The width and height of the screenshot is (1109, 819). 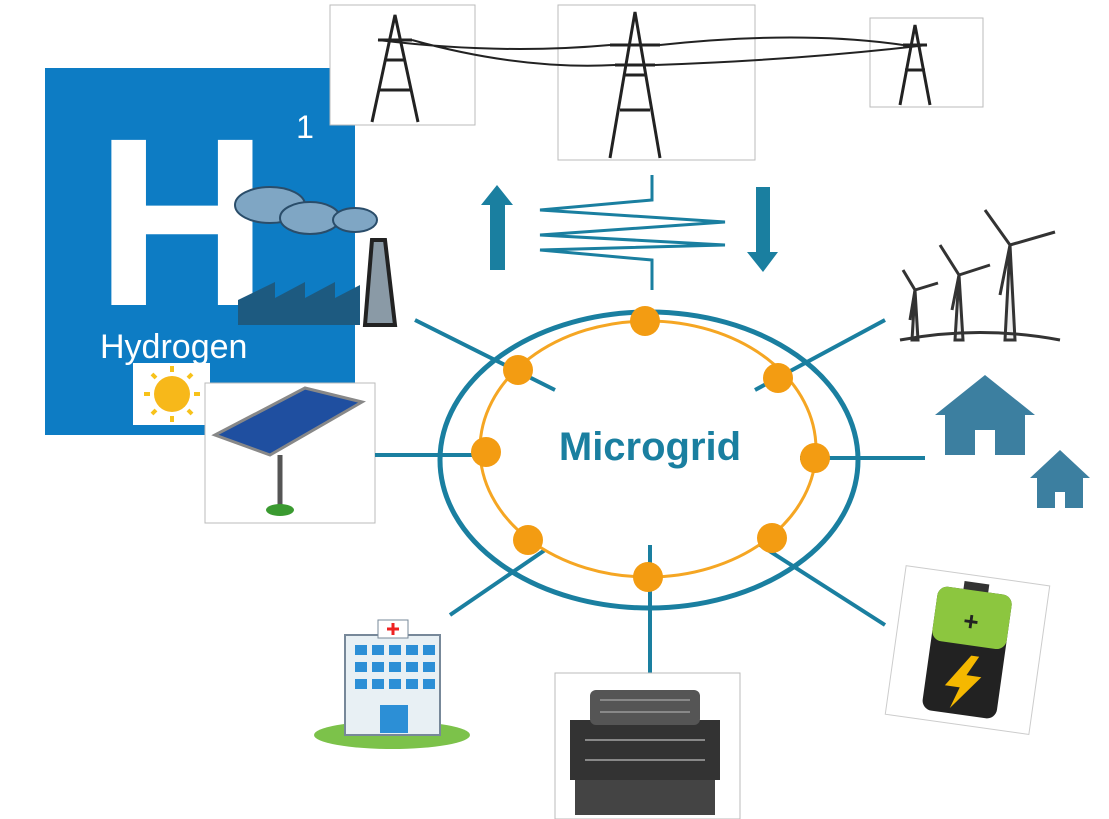 I want to click on battery-sign: +, so click(x=970, y=621).